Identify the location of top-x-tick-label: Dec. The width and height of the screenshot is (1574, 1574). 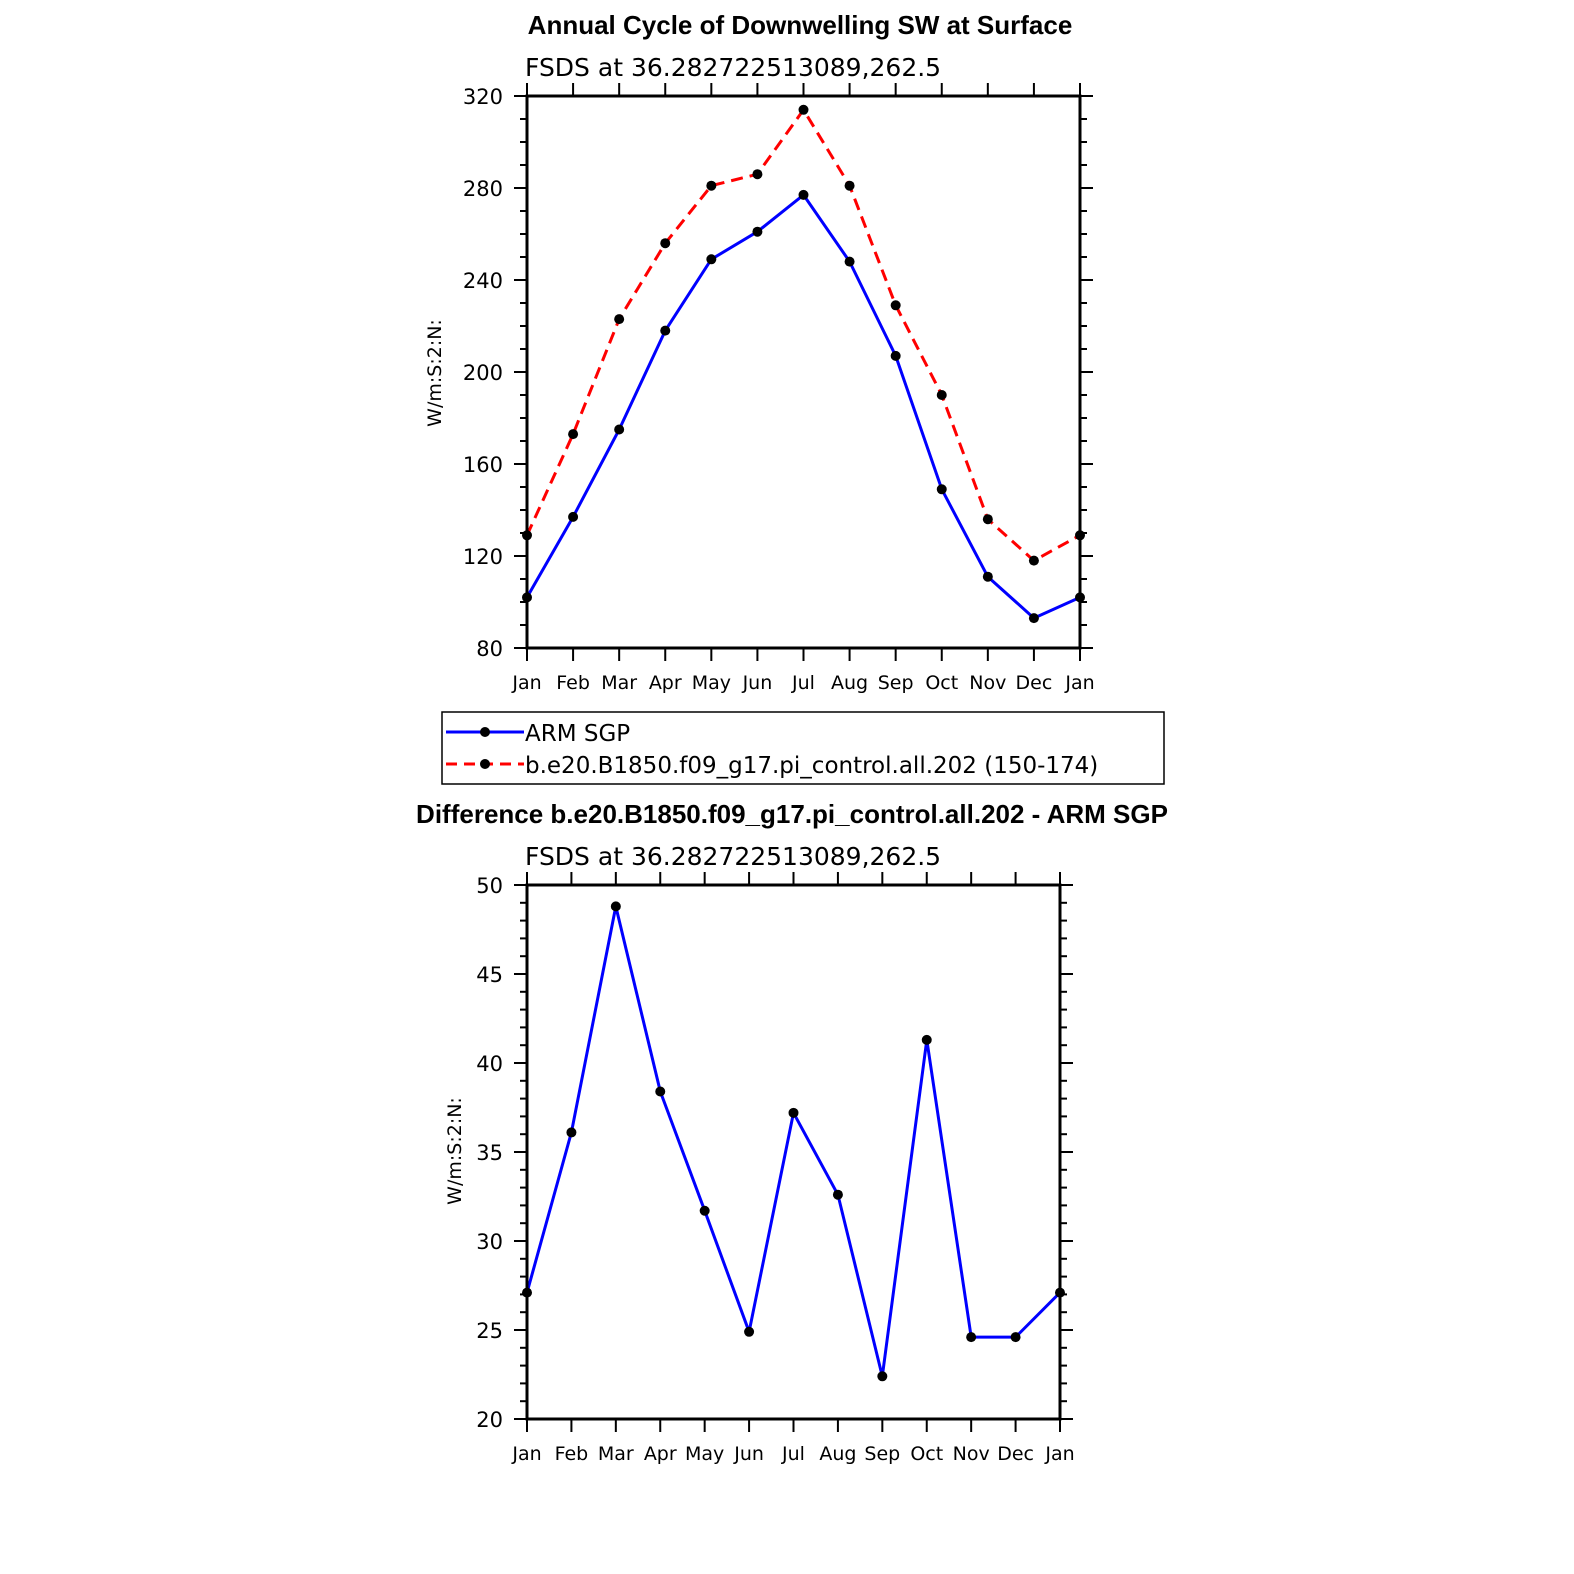
(1034, 683).